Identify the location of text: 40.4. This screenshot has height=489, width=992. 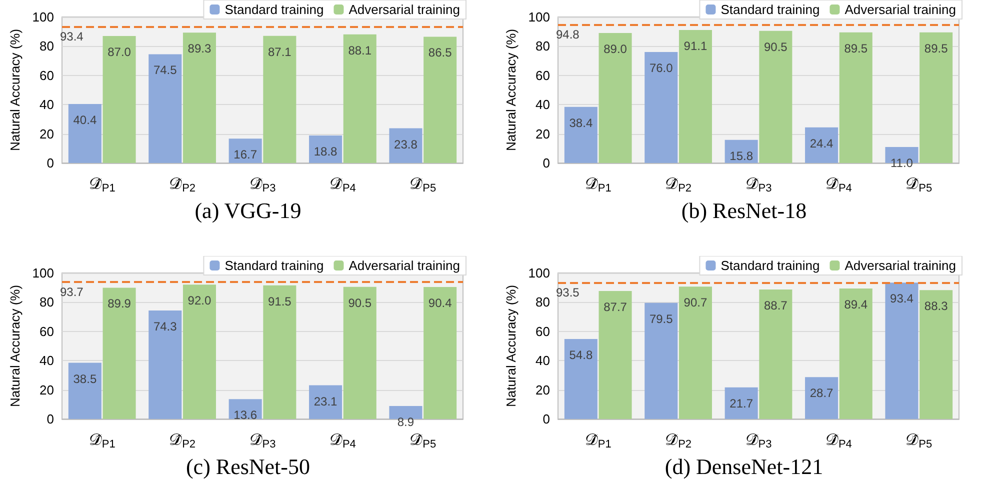
(85, 120).